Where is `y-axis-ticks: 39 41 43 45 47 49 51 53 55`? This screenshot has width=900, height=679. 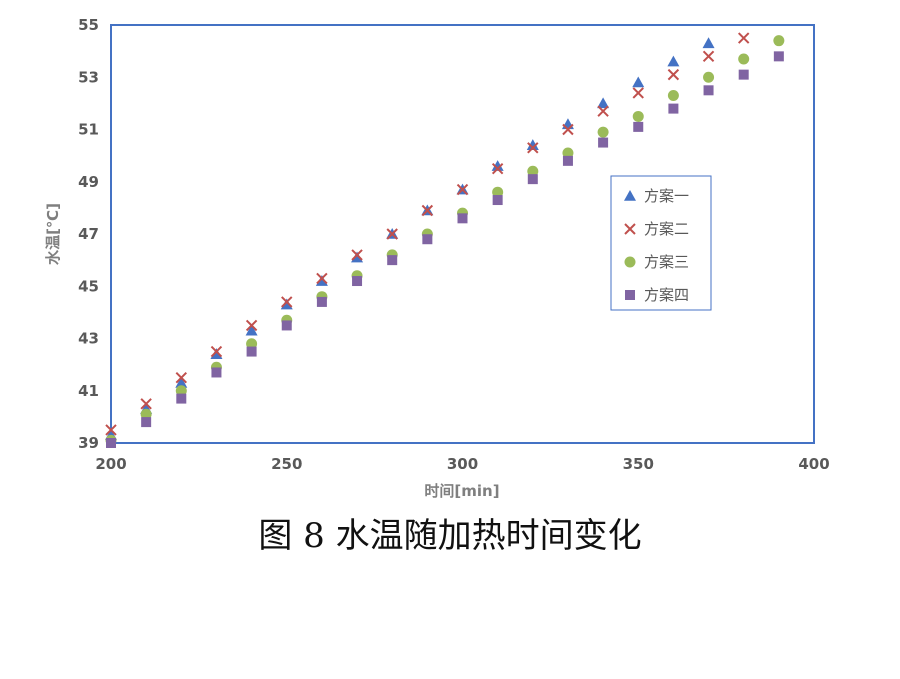
y-axis-ticks: 39 41 43 45 47 49 51 53 55 is located at coordinates (88, 234).